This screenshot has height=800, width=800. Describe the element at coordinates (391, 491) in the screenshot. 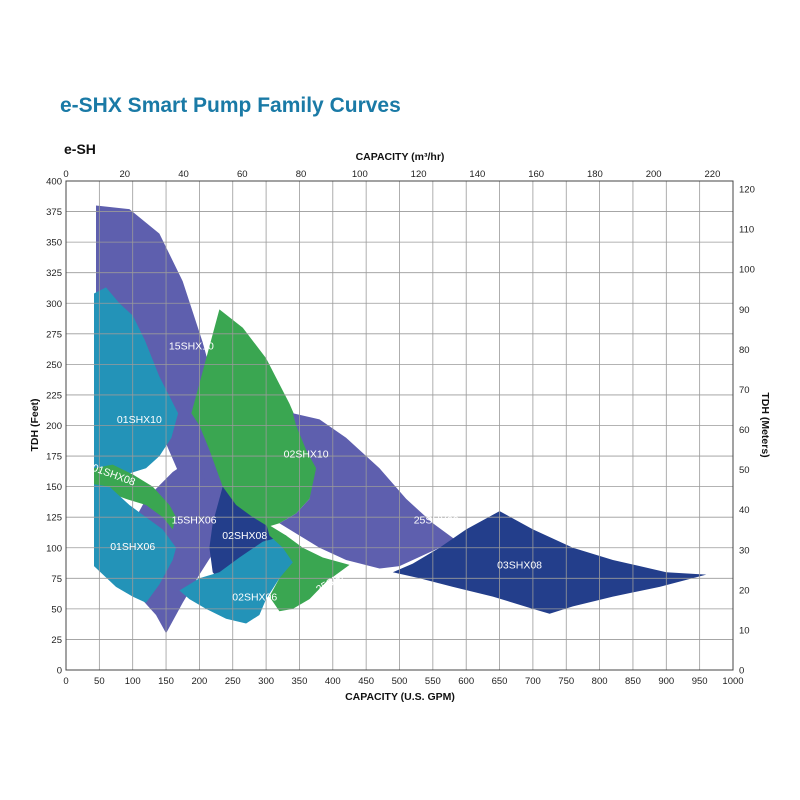

I see `region-25shx08` at that location.